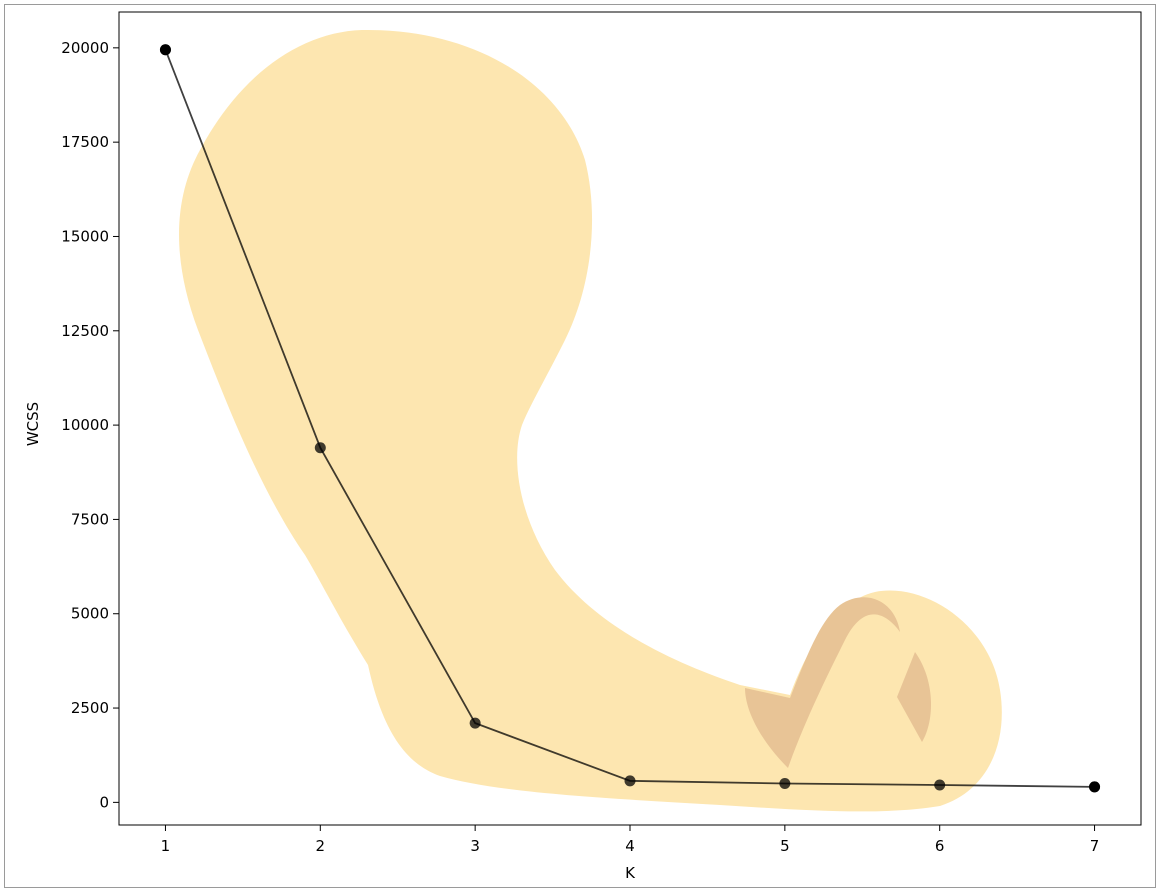 Image resolution: width=1162 pixels, height=894 pixels. What do you see at coordinates (630, 846) in the screenshot?
I see `x-tick-label: 4` at bounding box center [630, 846].